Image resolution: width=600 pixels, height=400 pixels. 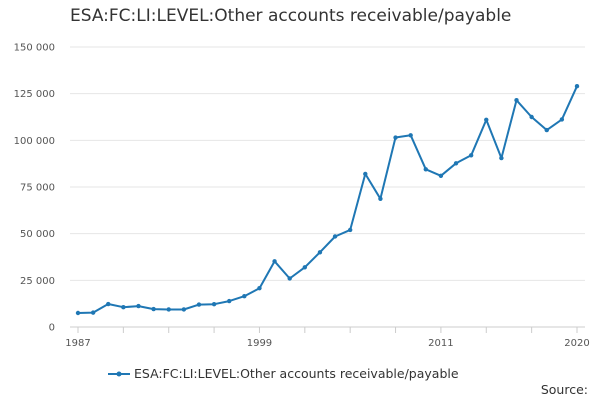 What do you see at coordinates (119, 373) in the screenshot?
I see `legend-swatch` at bounding box center [119, 373].